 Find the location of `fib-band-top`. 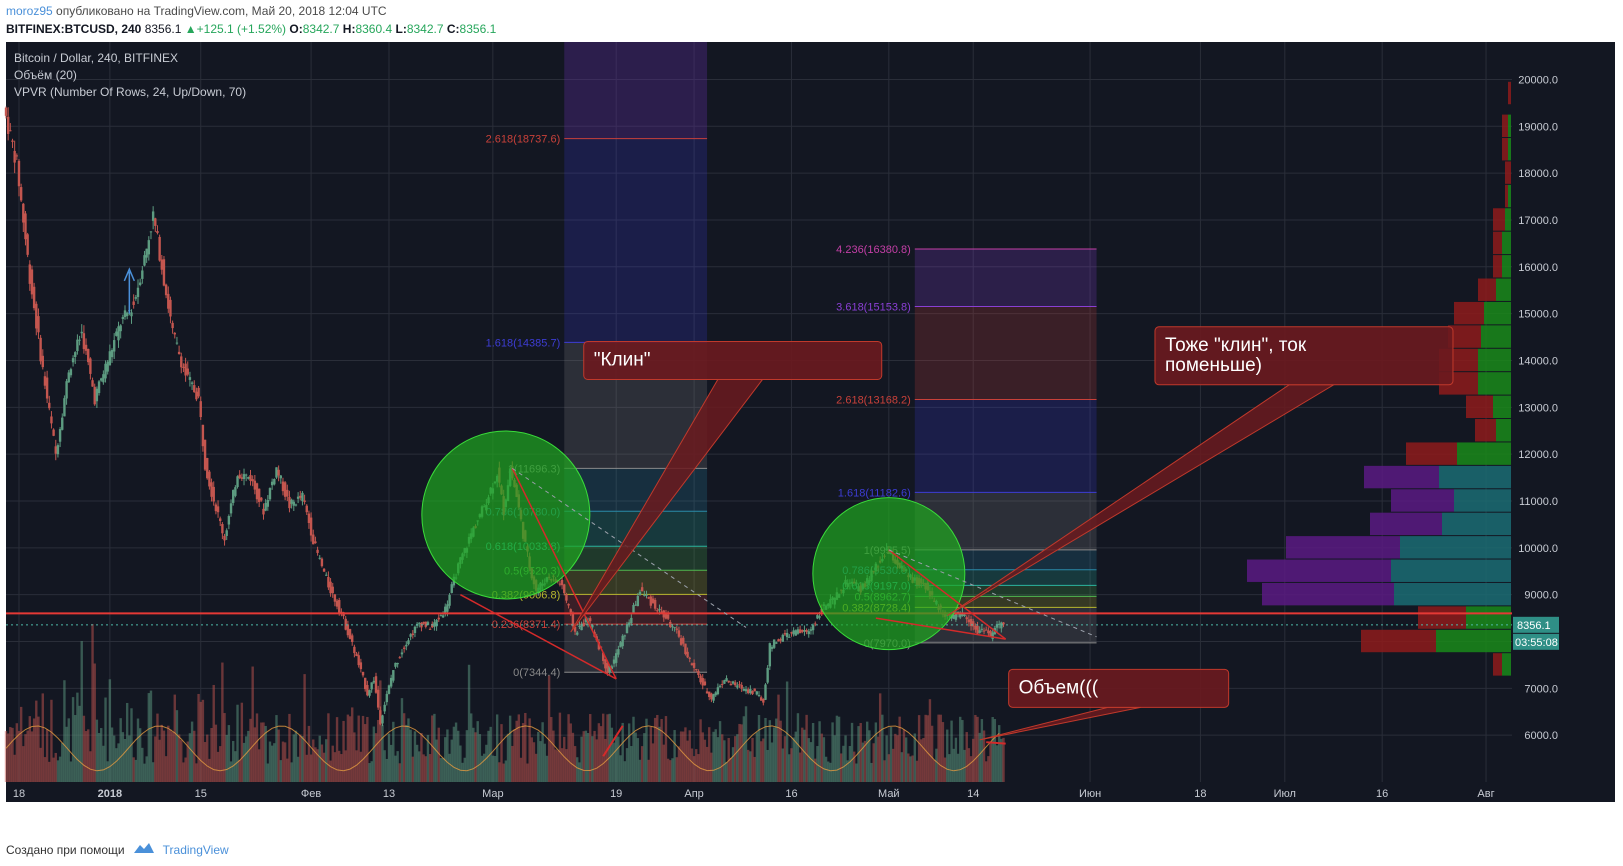

fib-band-top is located at coordinates (636, 90).